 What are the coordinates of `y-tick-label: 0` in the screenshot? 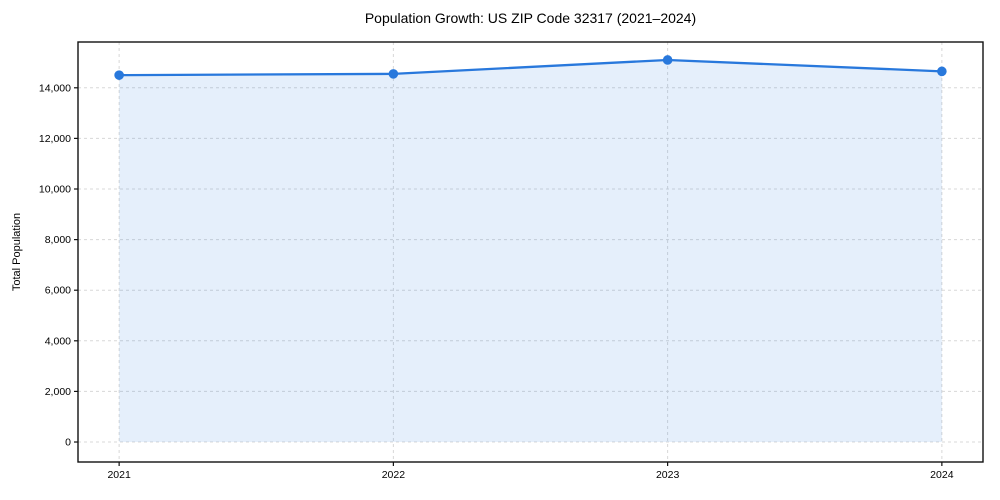 It's located at (68, 443).